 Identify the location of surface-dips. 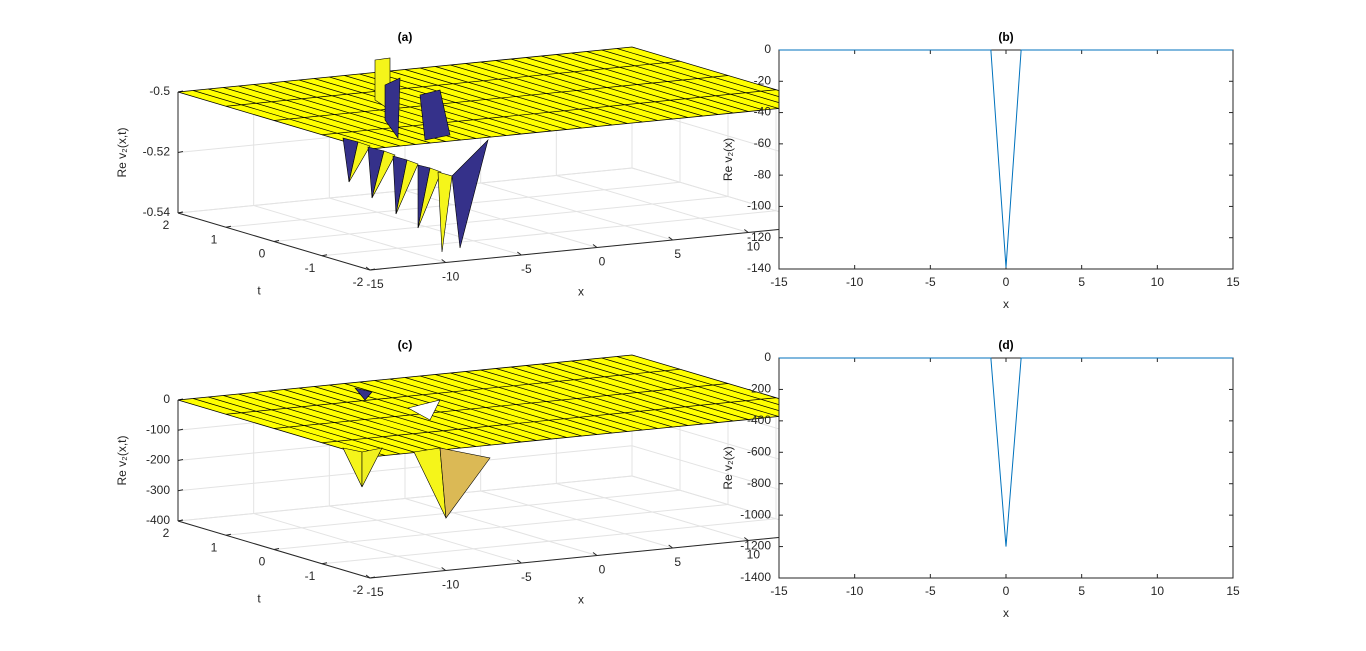
(416, 453).